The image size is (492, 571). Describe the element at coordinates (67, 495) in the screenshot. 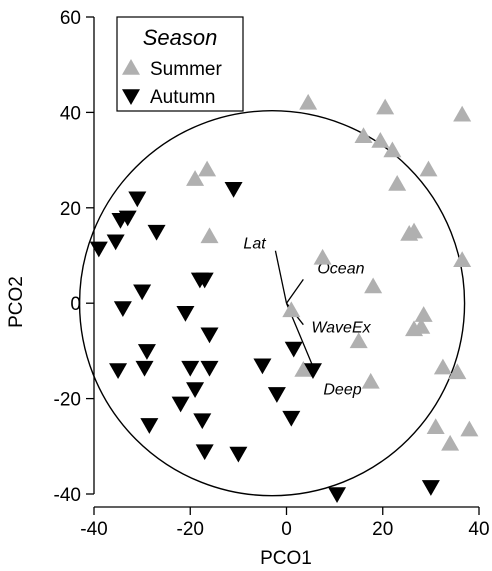

I see `y-tick-label: -40` at that location.